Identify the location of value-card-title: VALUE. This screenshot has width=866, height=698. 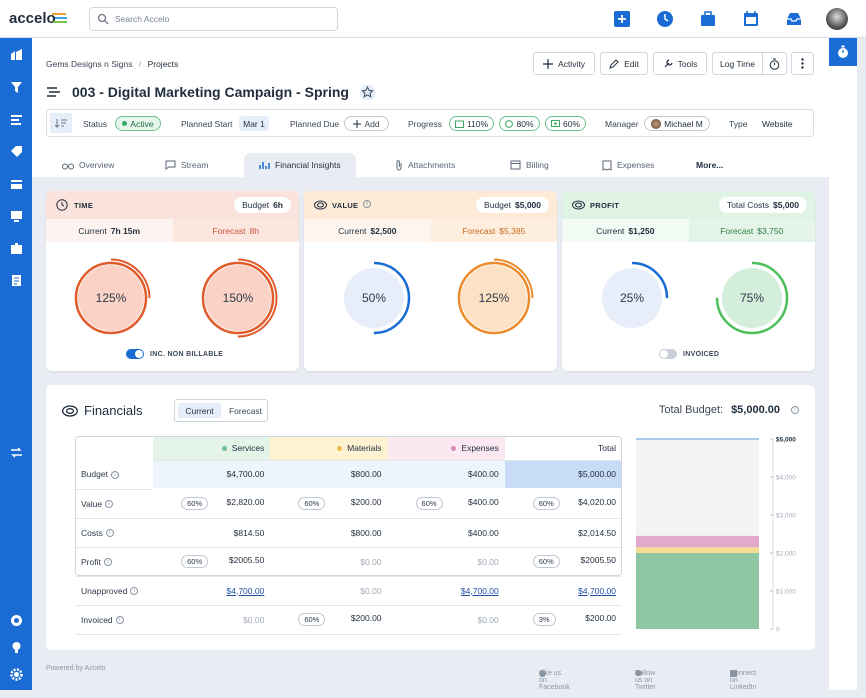
(345, 205).